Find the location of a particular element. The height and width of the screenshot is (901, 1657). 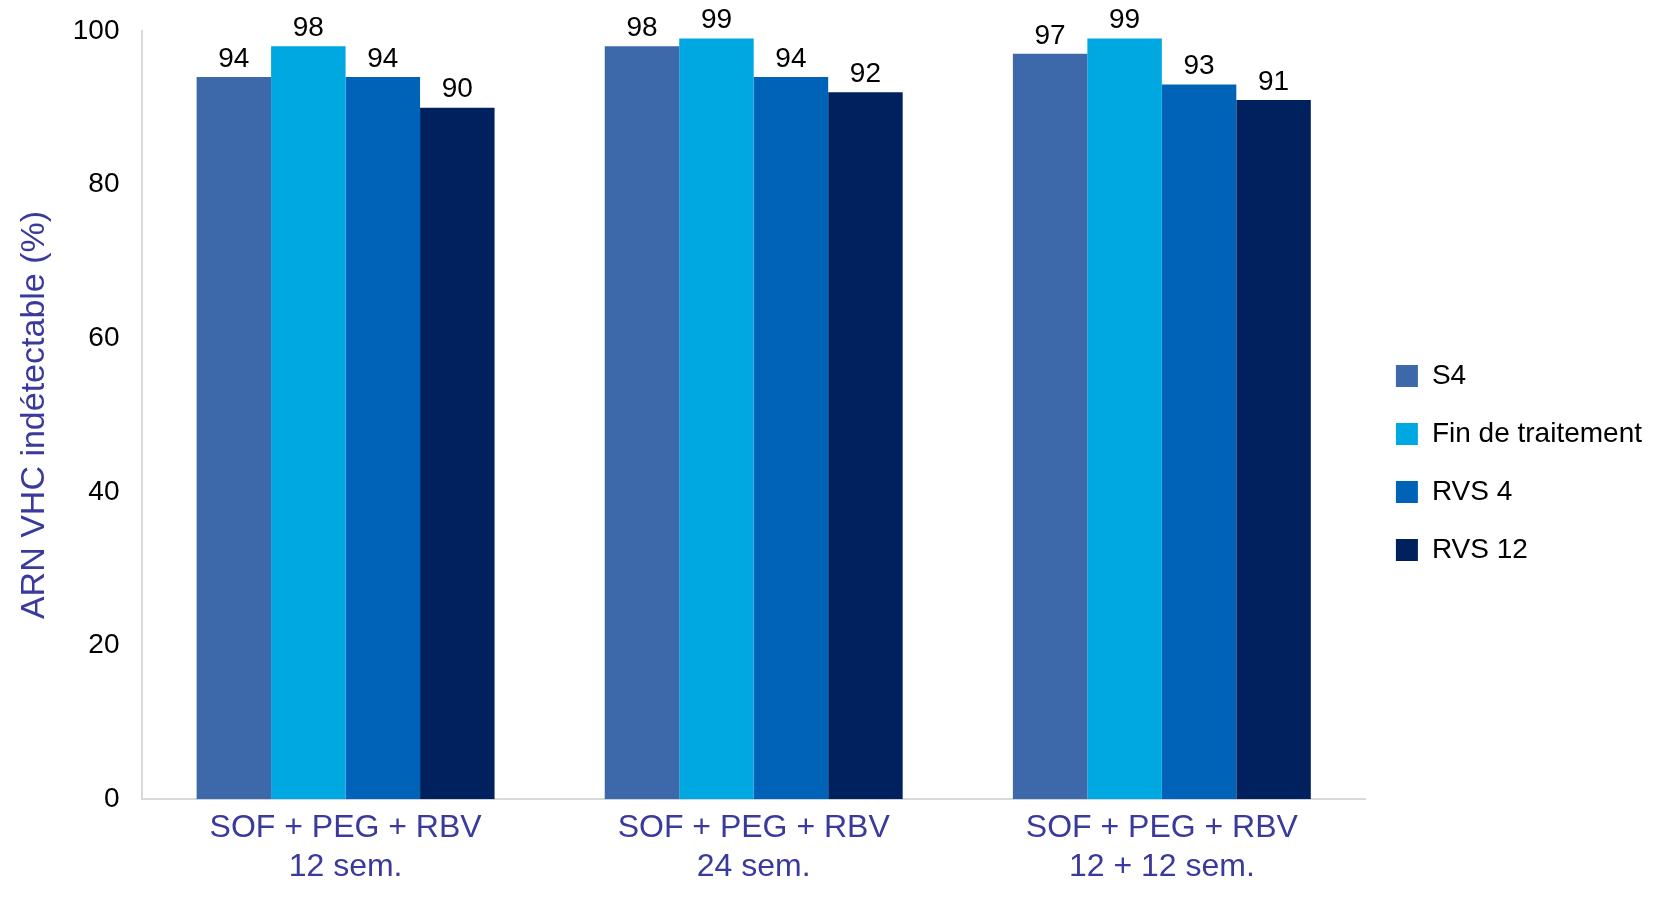

y-axis-title: ARN VHC indétectable (%) is located at coordinates (31, 415).